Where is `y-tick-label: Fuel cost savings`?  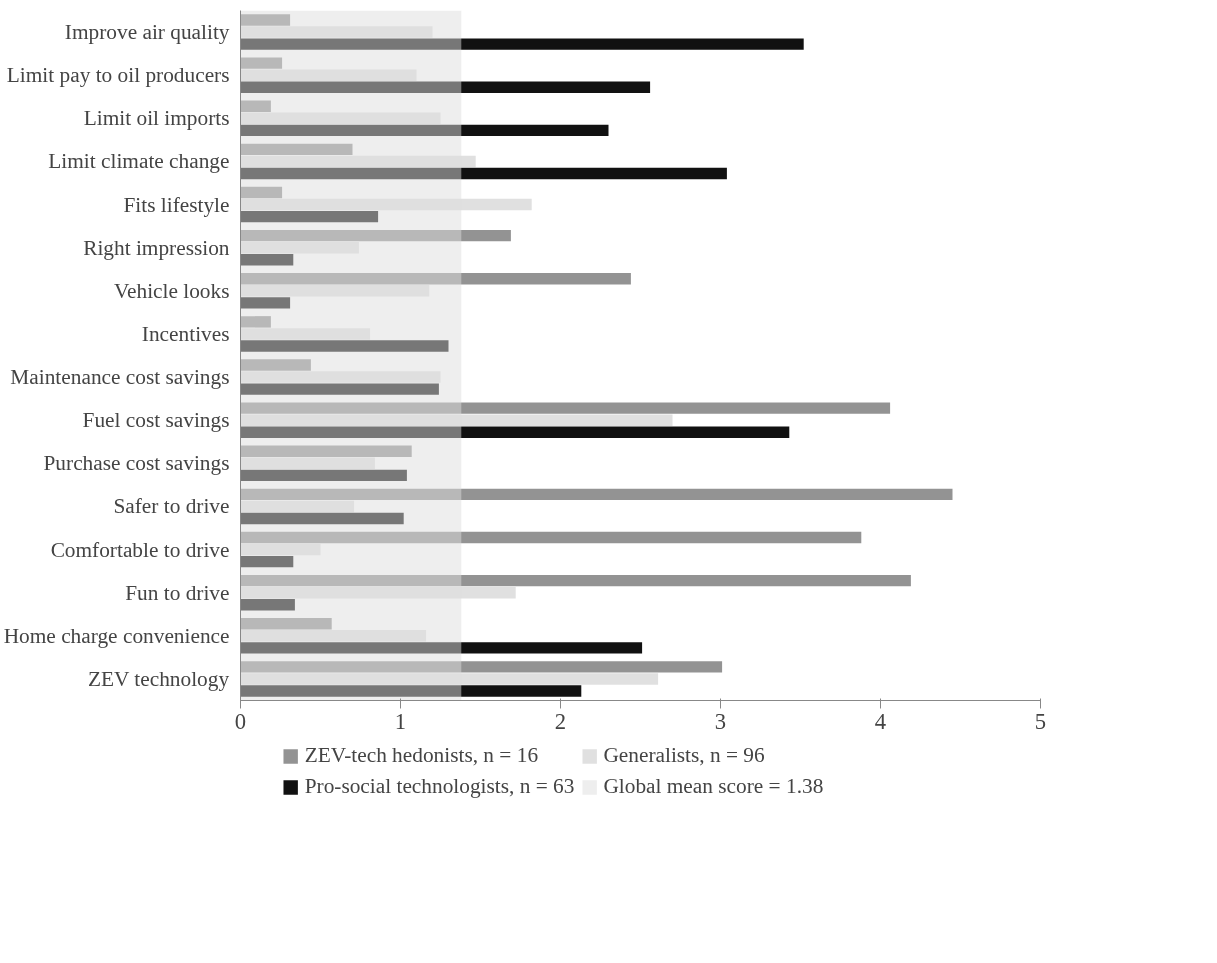 y-tick-label: Fuel cost savings is located at coordinates (156, 420).